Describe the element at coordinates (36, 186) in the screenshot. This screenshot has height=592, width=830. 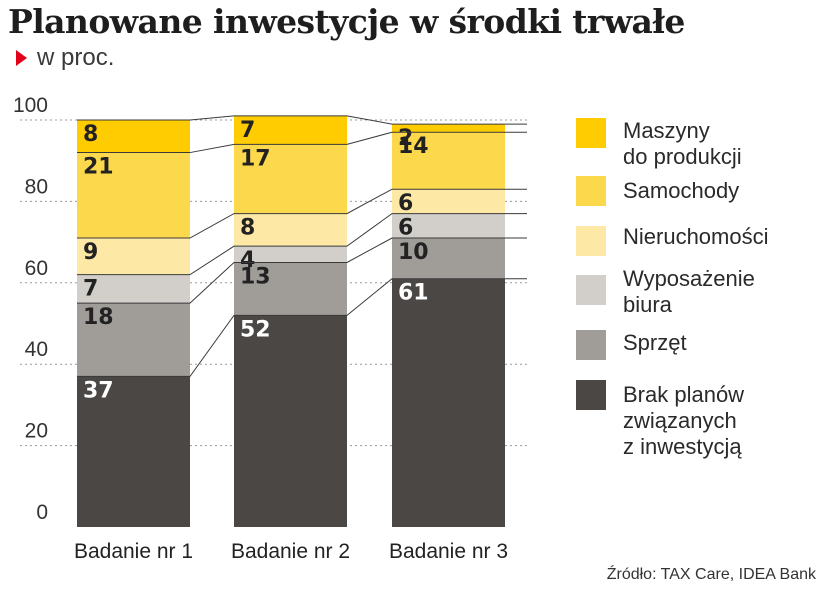
I see `y-tick-label: 80` at that location.